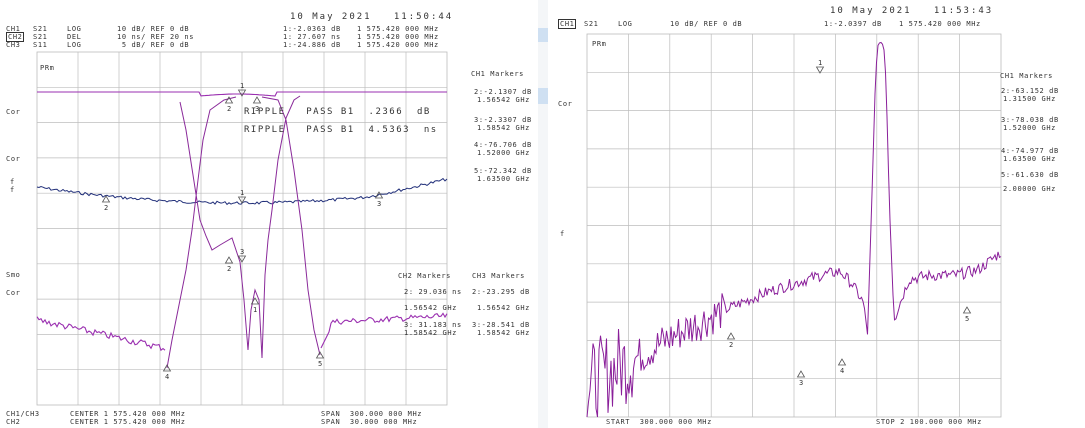 The height and width of the screenshot is (428, 1085). Describe the element at coordinates (1030, 175) in the screenshot. I see `marker-value: 5:-61.630 dB` at that location.